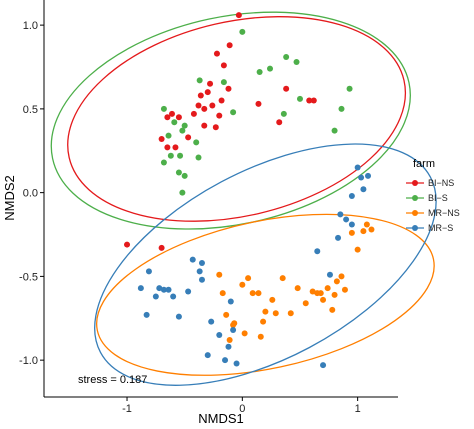  I want to click on legend: farm BI−NS BI−S MR−NS MR−S, so click(433, 195).